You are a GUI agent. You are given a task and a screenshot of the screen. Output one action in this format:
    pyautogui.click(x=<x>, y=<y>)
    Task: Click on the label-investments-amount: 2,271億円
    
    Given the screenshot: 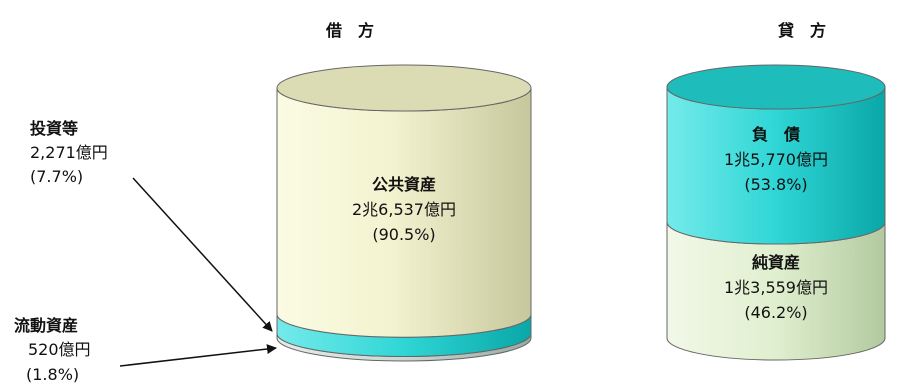 What is the action you would take?
    pyautogui.click(x=69, y=152)
    